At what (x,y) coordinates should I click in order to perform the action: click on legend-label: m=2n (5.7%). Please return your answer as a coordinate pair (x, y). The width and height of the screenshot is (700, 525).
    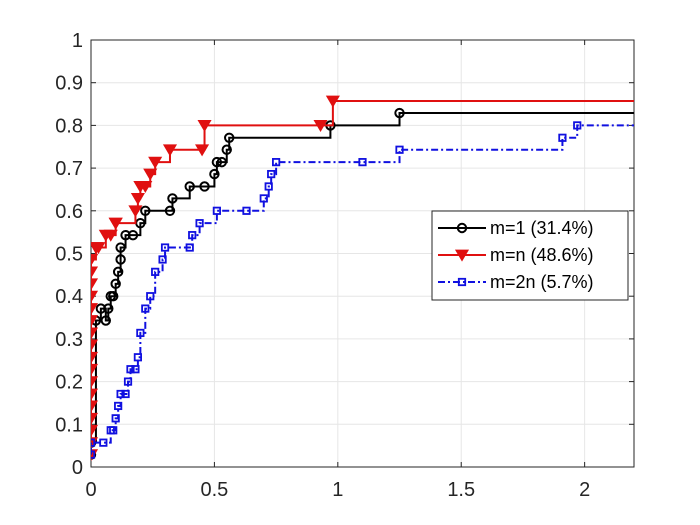
    Looking at the image, I should click on (542, 282).